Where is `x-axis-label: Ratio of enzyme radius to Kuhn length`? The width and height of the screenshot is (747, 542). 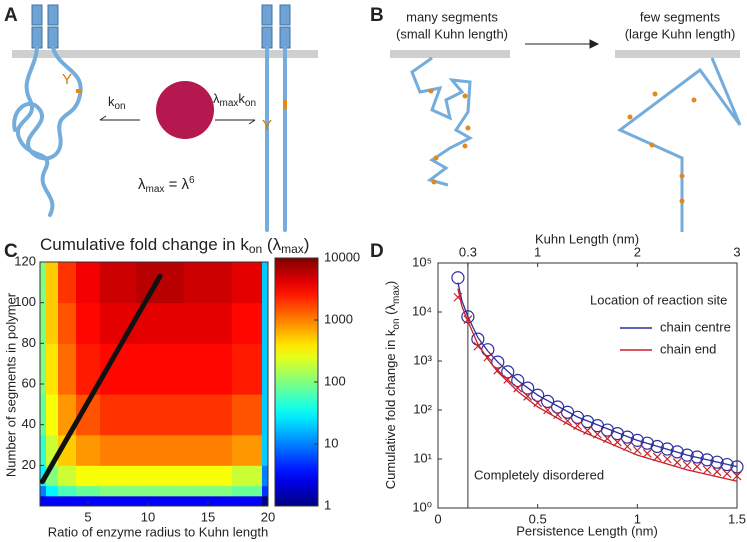 x-axis-label: Ratio of enzyme radius to Kuhn length is located at coordinates (158, 531).